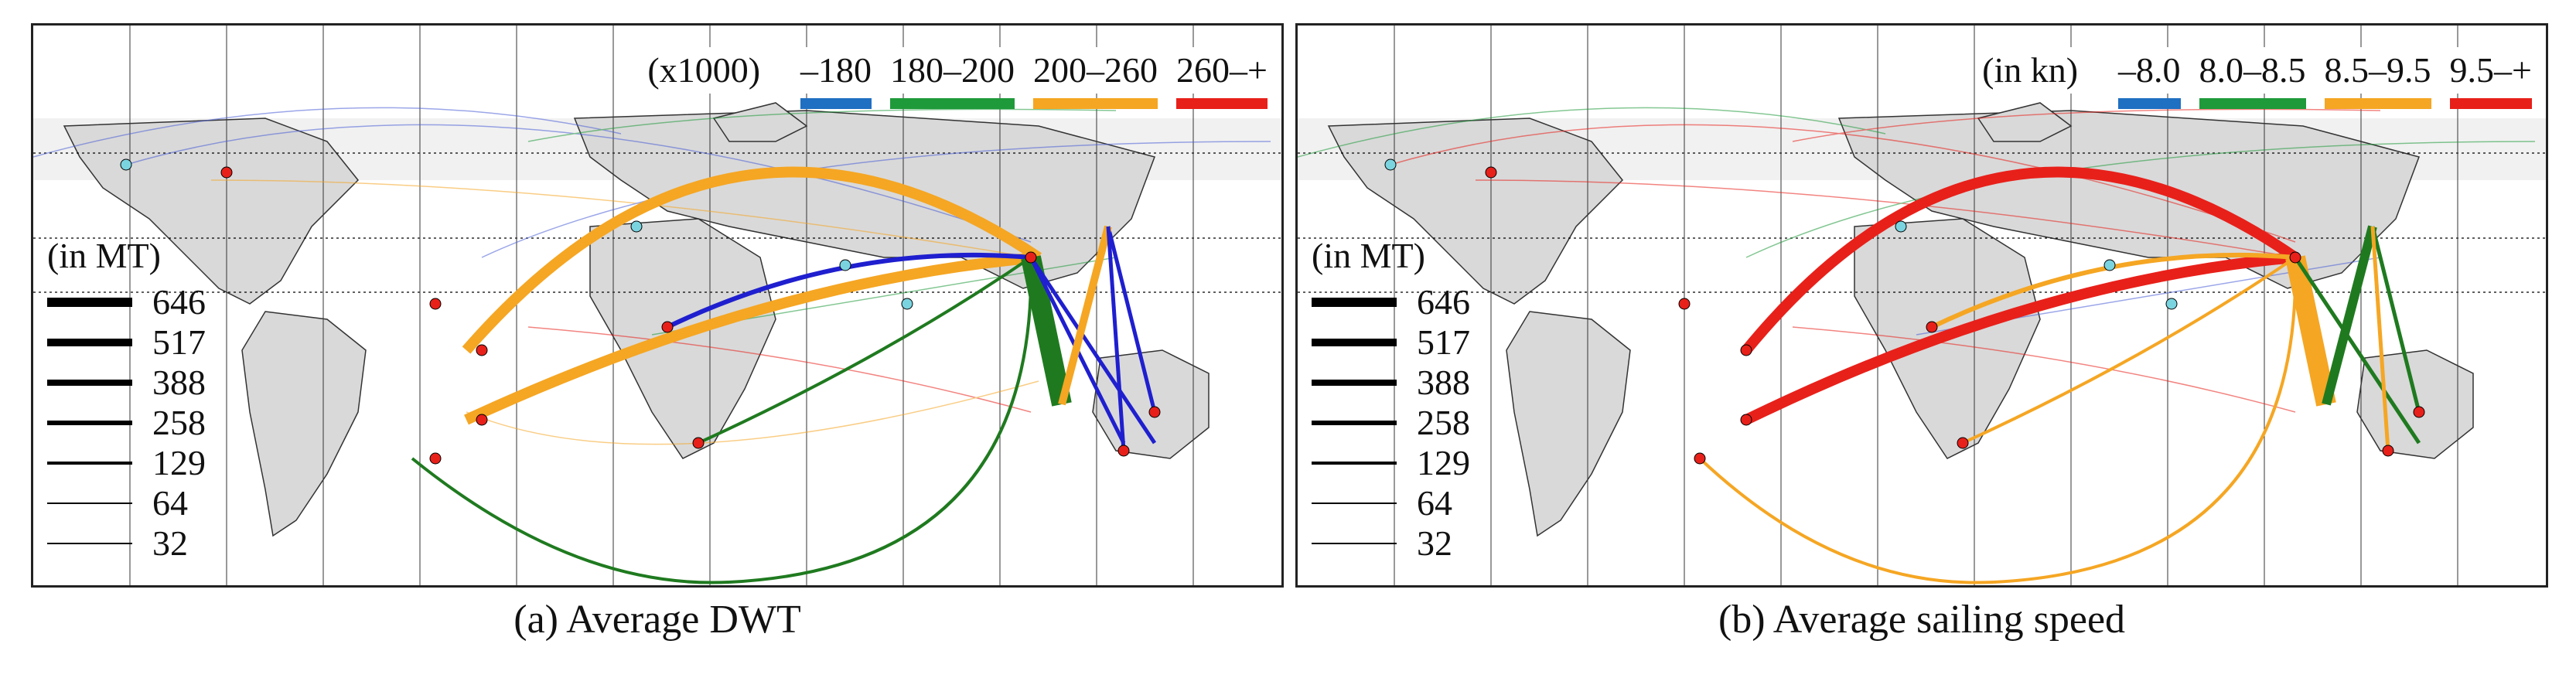  I want to click on color-legend-item: 8.0–8.5, so click(2253, 78).